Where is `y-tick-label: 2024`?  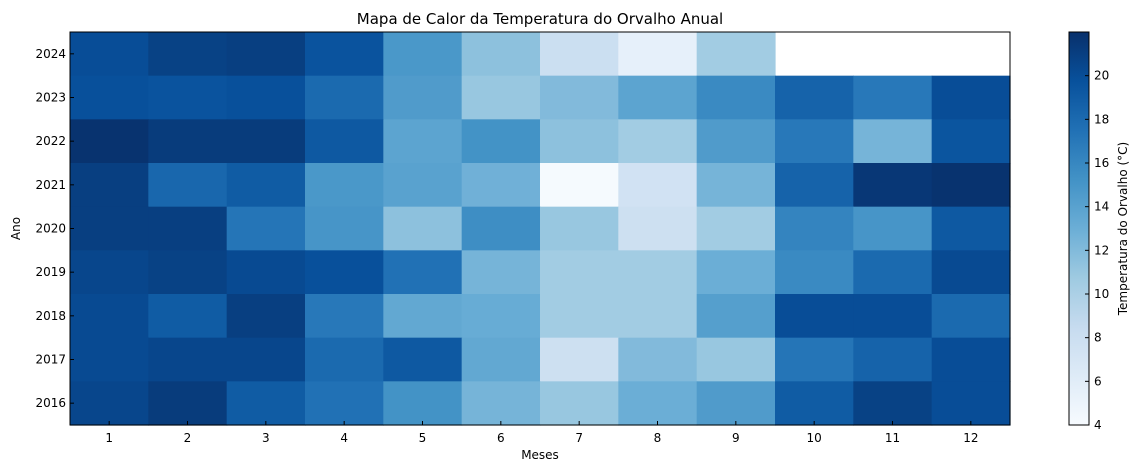 y-tick-label: 2024 is located at coordinates (50, 54).